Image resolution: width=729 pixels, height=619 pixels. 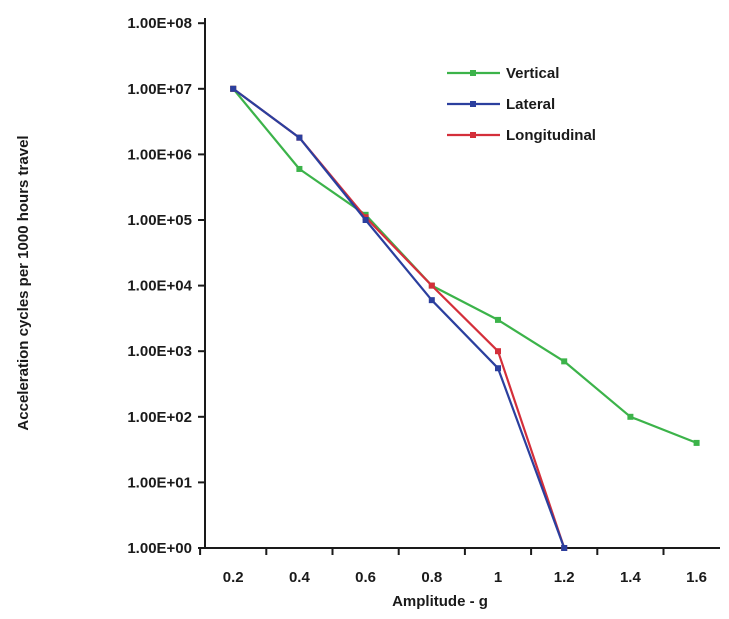 I want to click on legend-item-longitudinal: Longitudinal, so click(x=521, y=135).